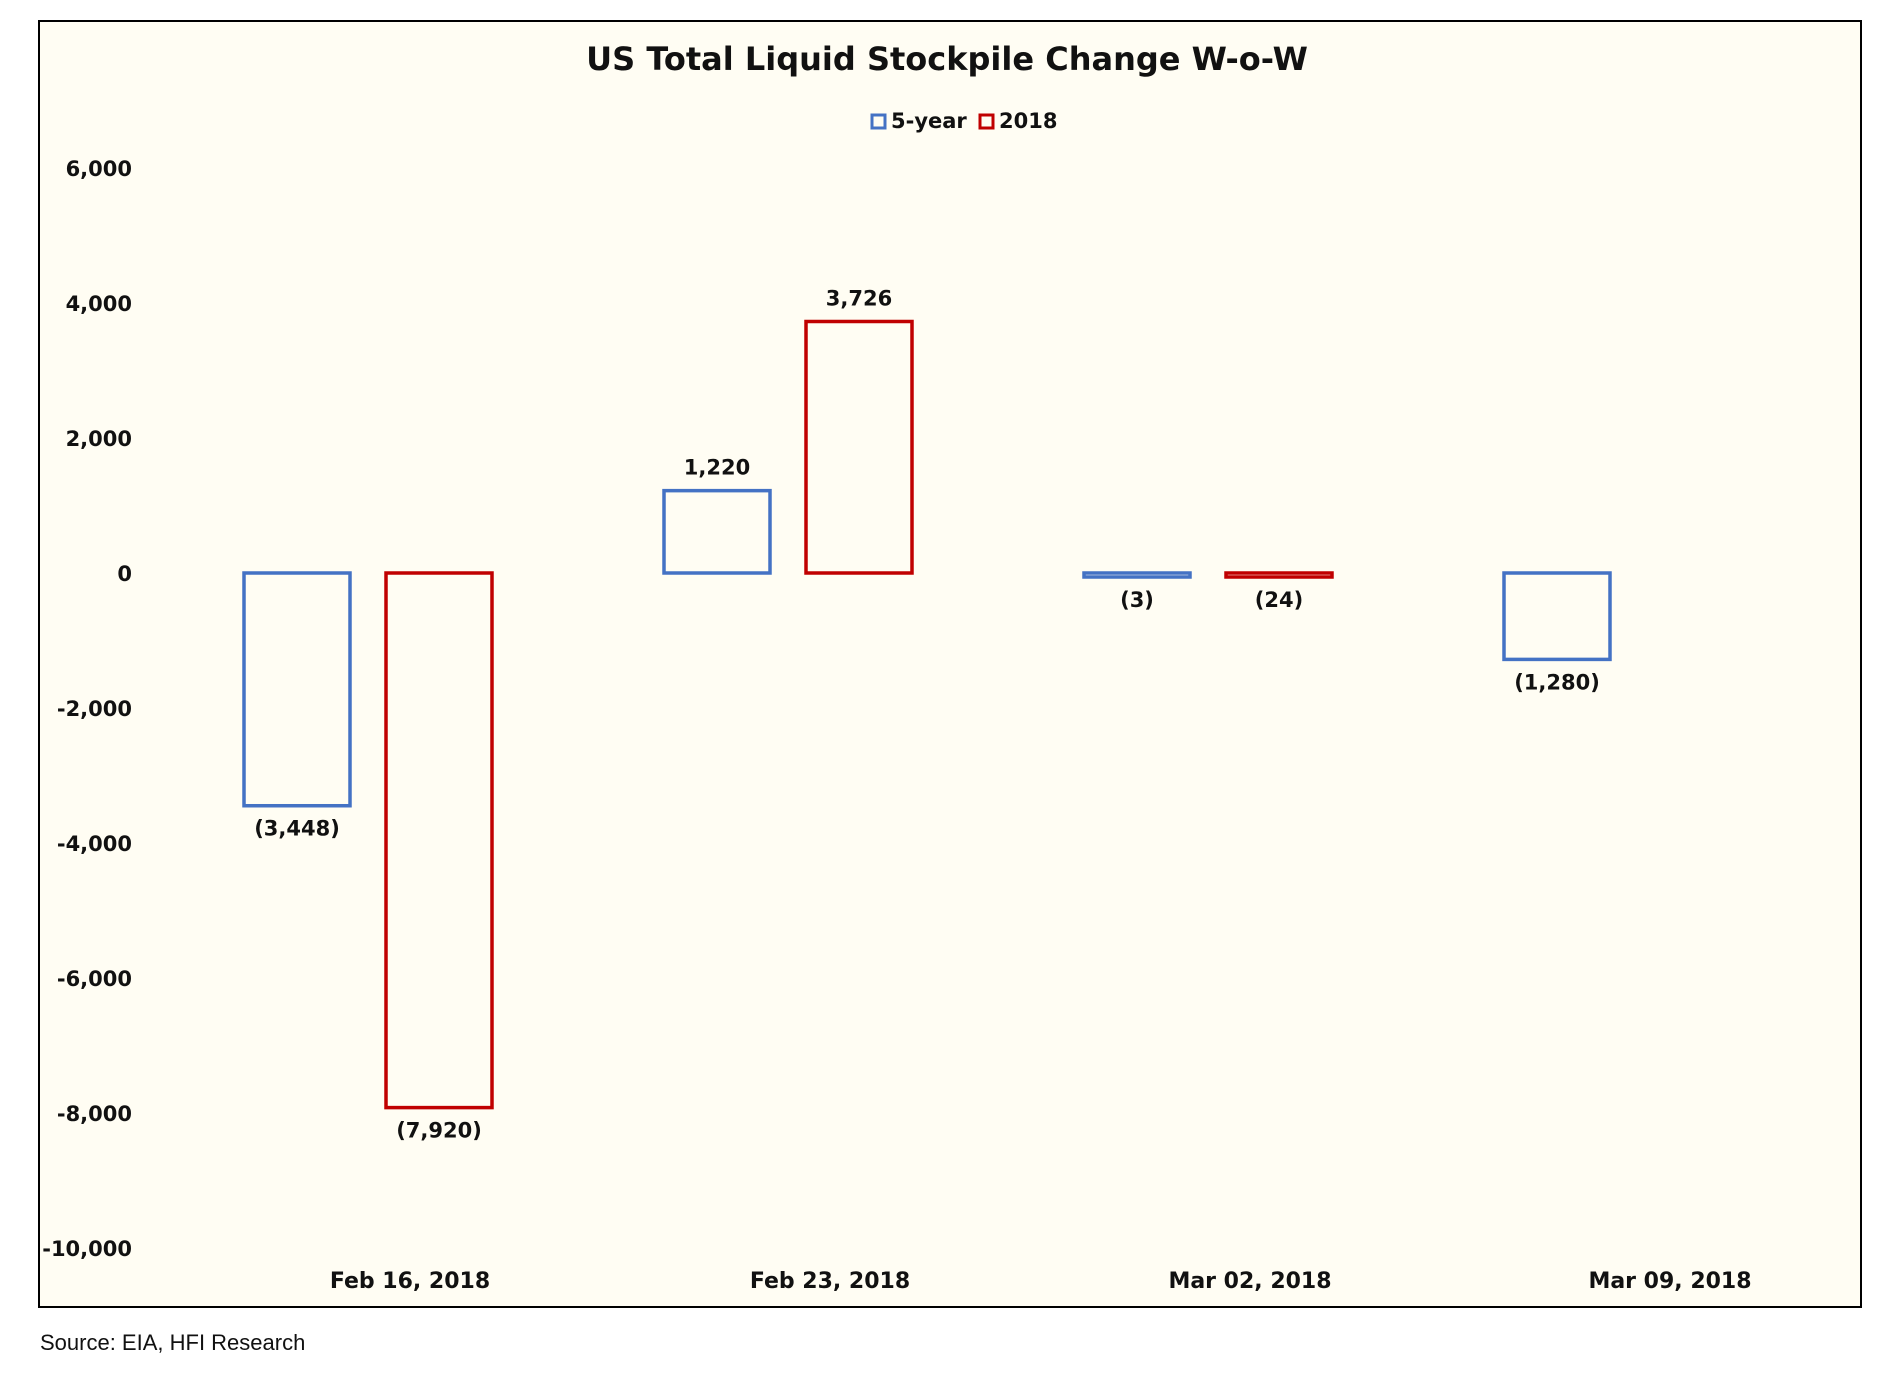 This screenshot has width=1894, height=1376. Describe the element at coordinates (1249, 1281) in the screenshot. I see `x-tick-label: Mar 02, 2018` at that location.